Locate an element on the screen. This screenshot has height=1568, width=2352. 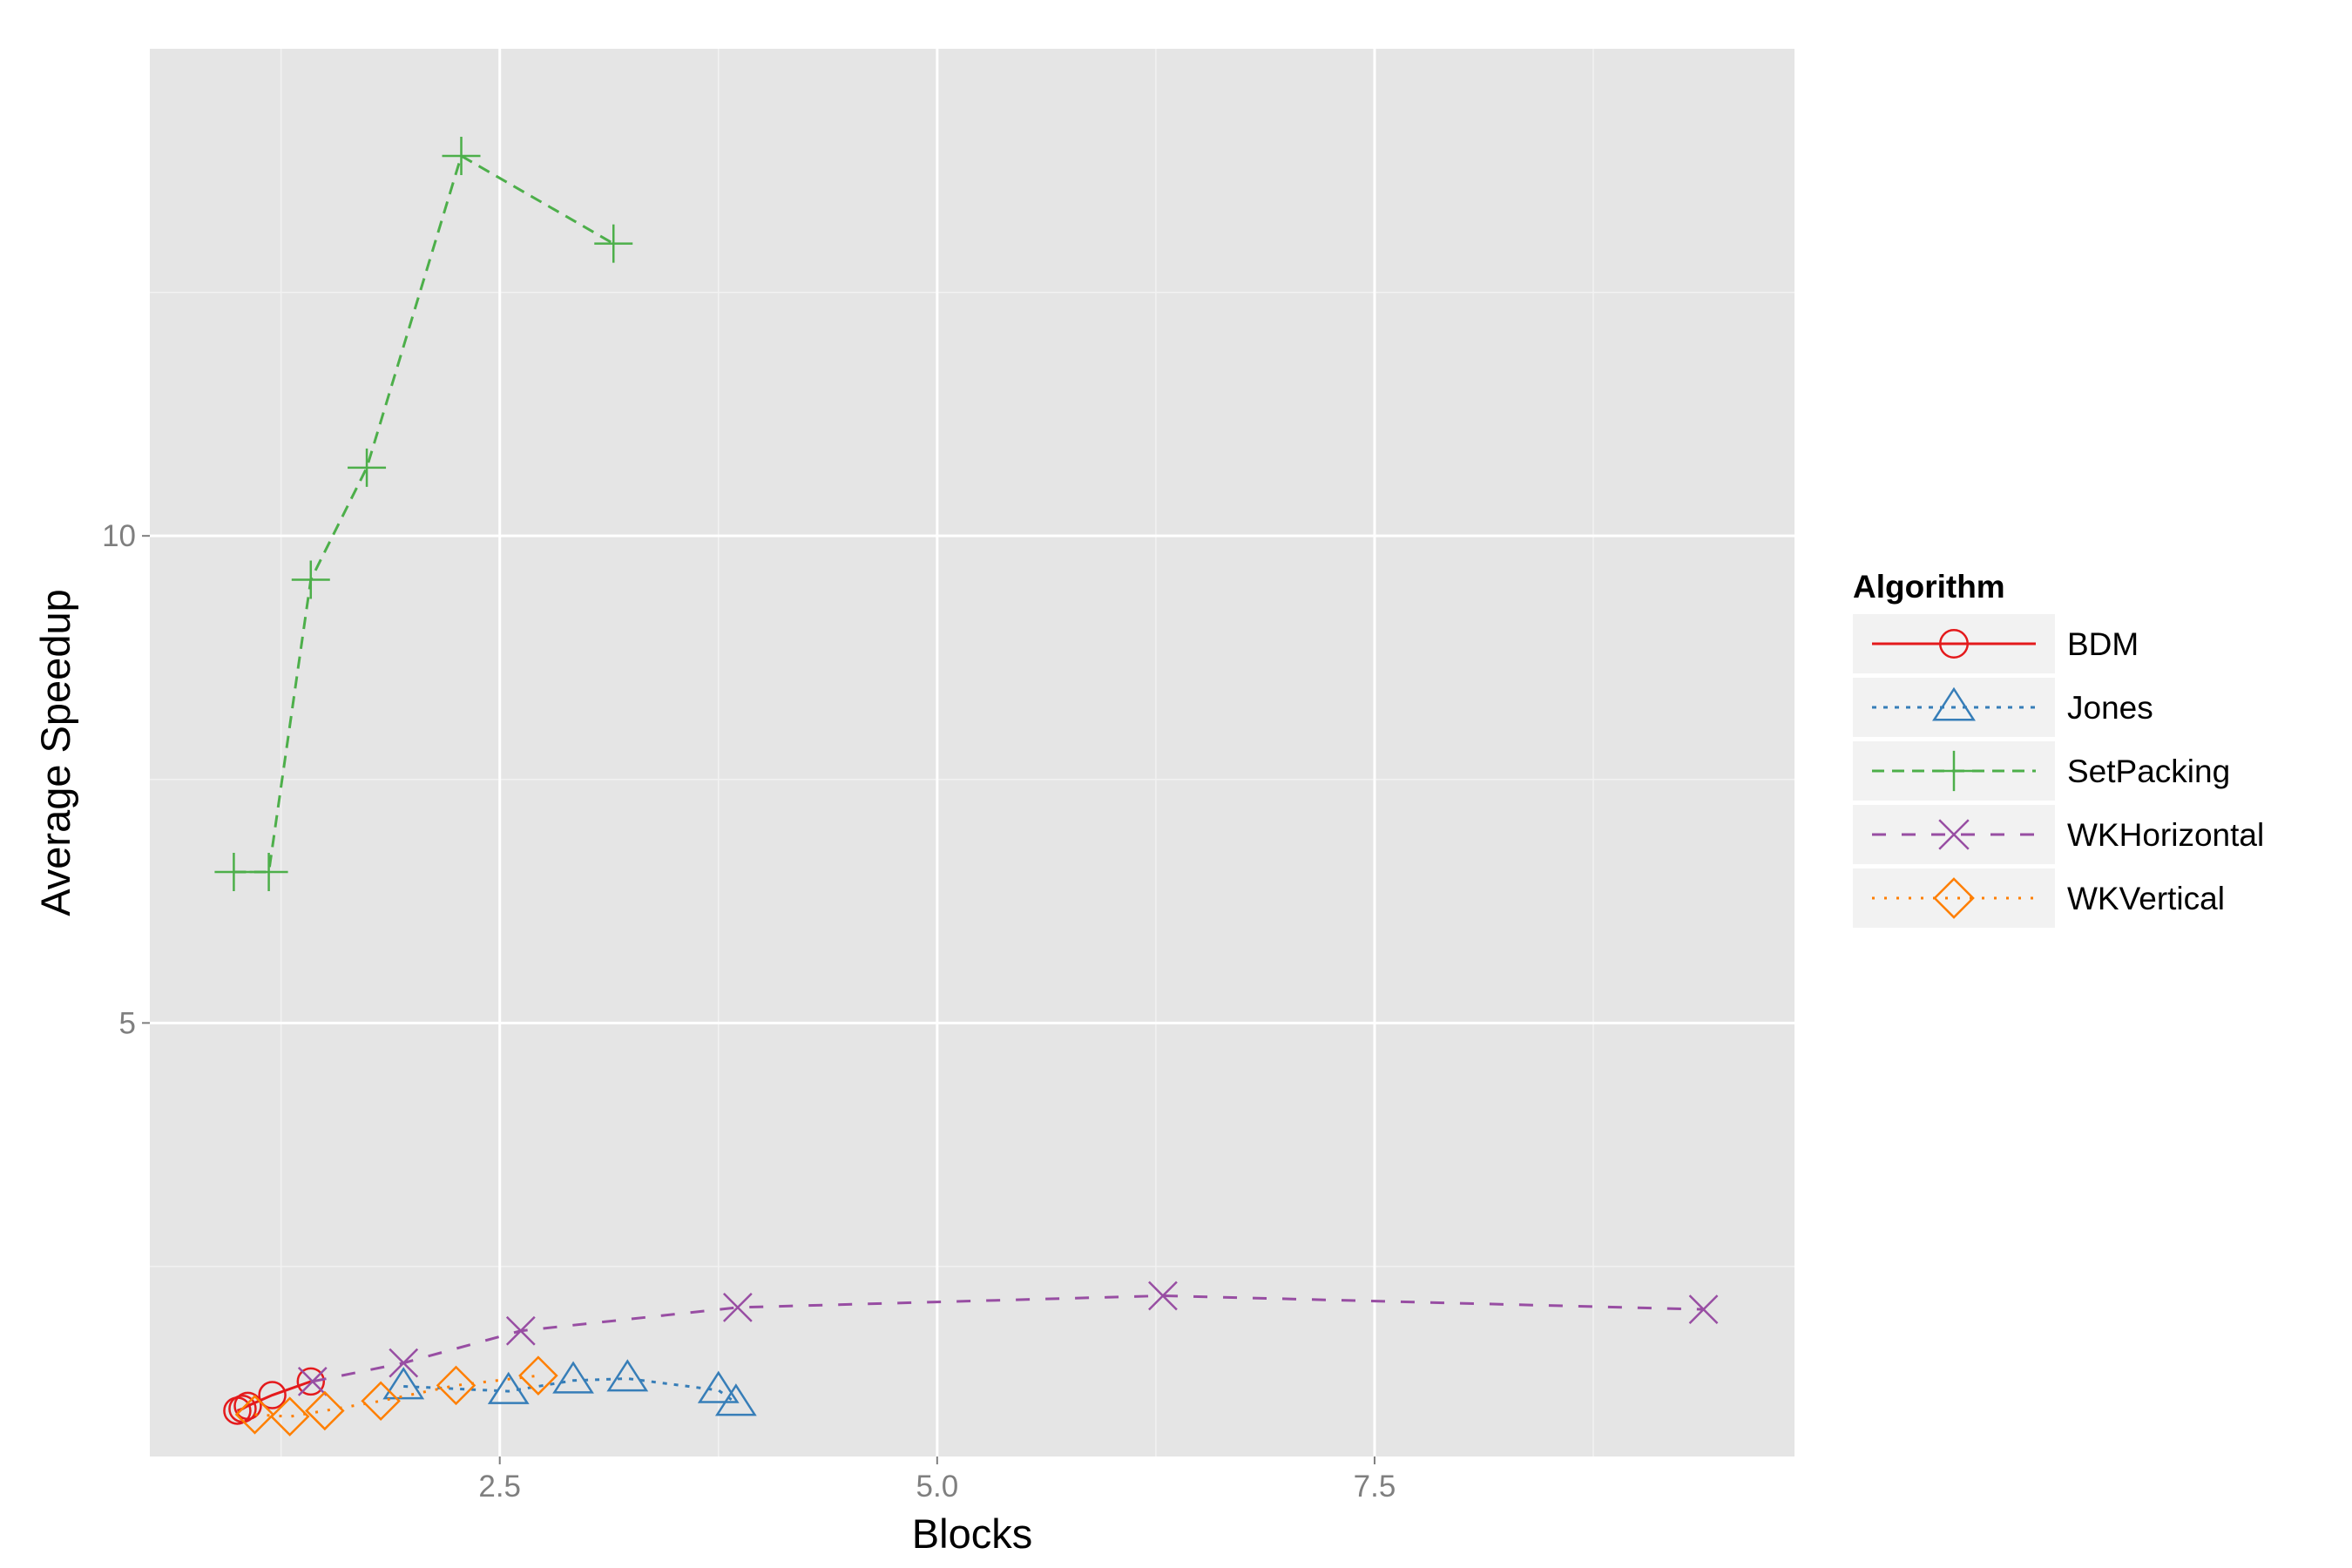
series-line-jones is located at coordinates (570, 1390).